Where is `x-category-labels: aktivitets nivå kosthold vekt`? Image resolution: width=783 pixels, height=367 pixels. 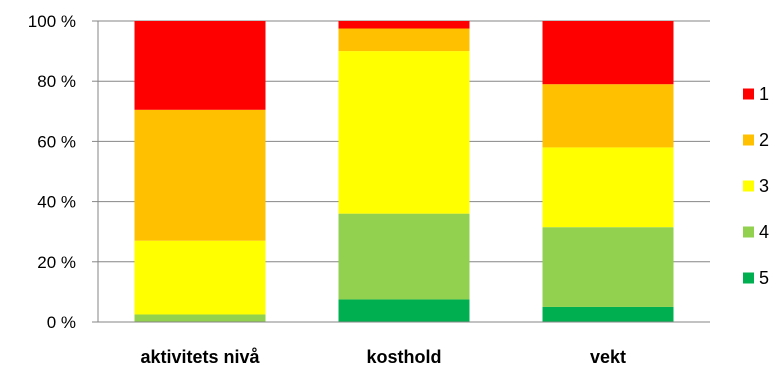
x-category-labels: aktivitets nivå kosthold vekt is located at coordinates (383, 357).